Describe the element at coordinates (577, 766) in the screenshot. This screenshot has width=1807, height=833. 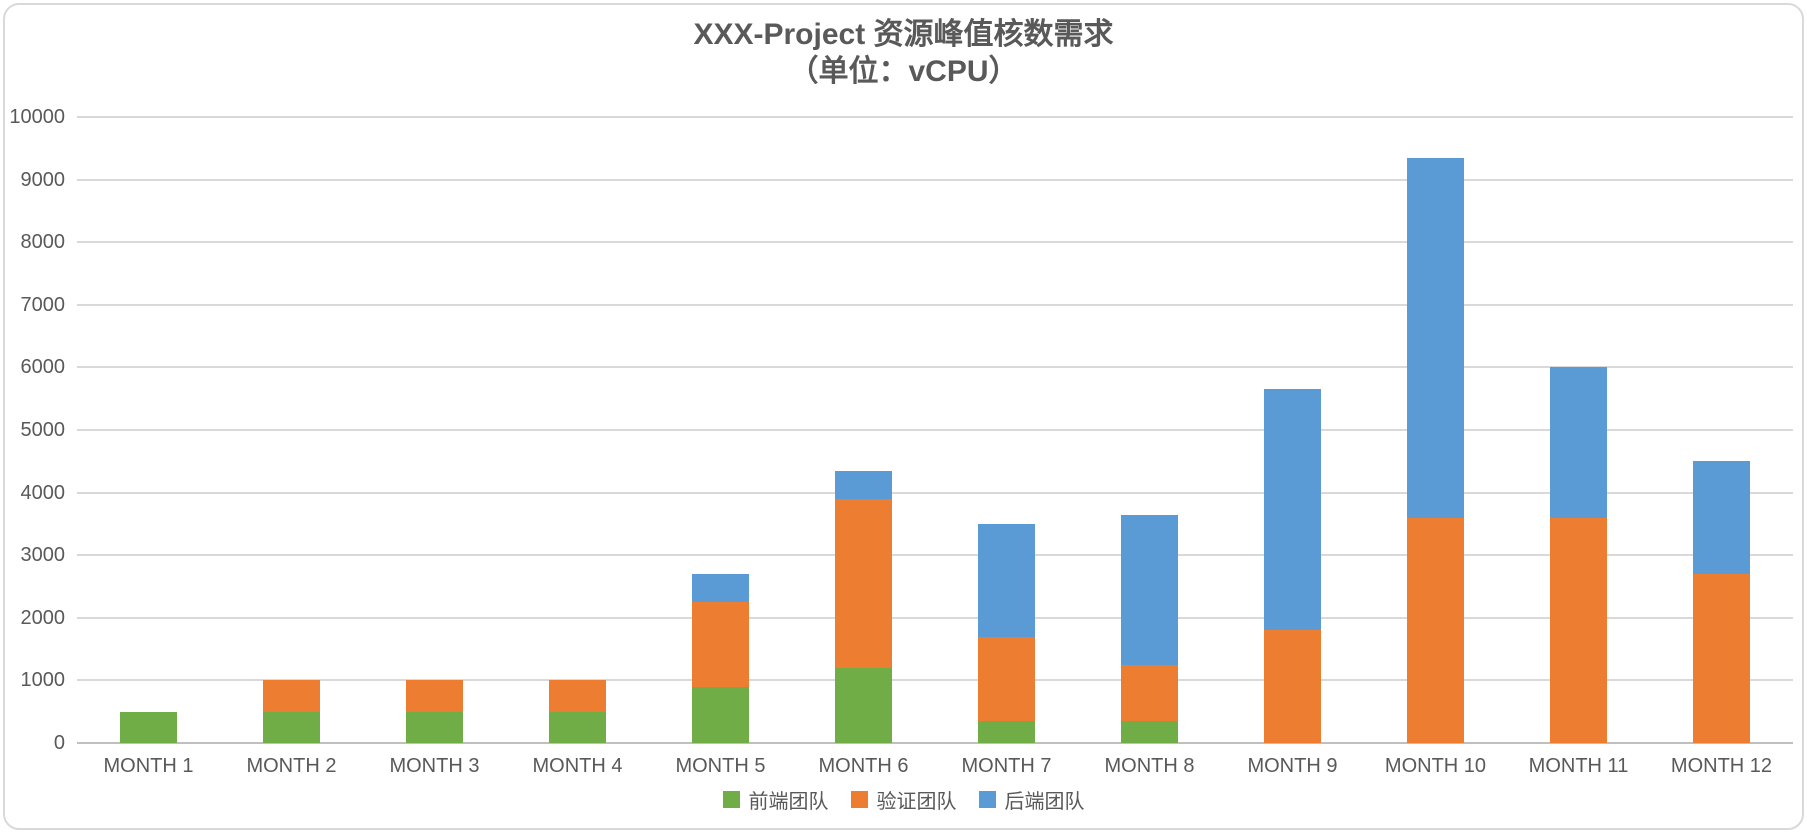
I see `x-axis-label: MONTH 4` at that location.